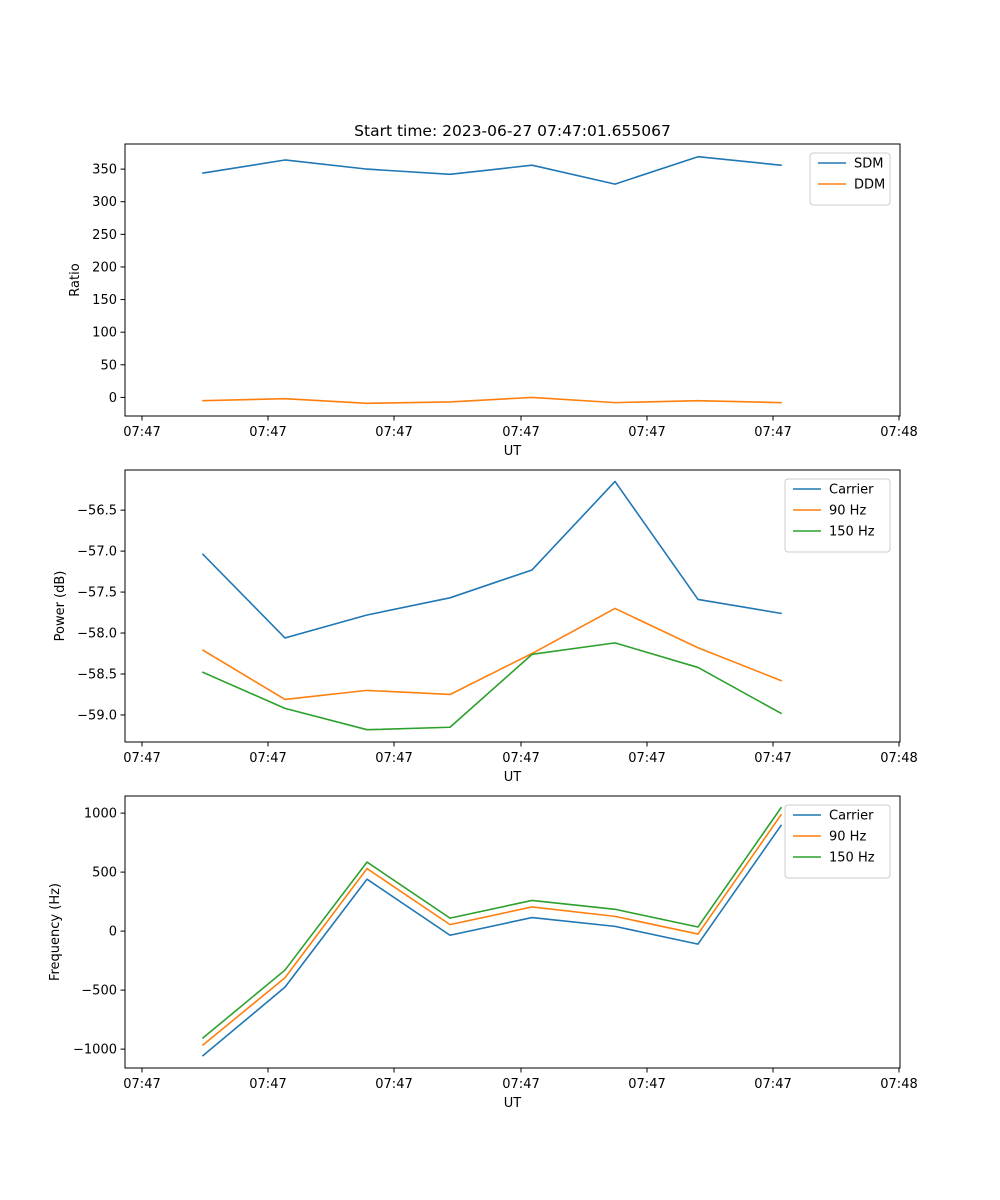  I want to click on figure-title: Start time: 2023-06-27 07:47:01.655067, so click(512, 131).